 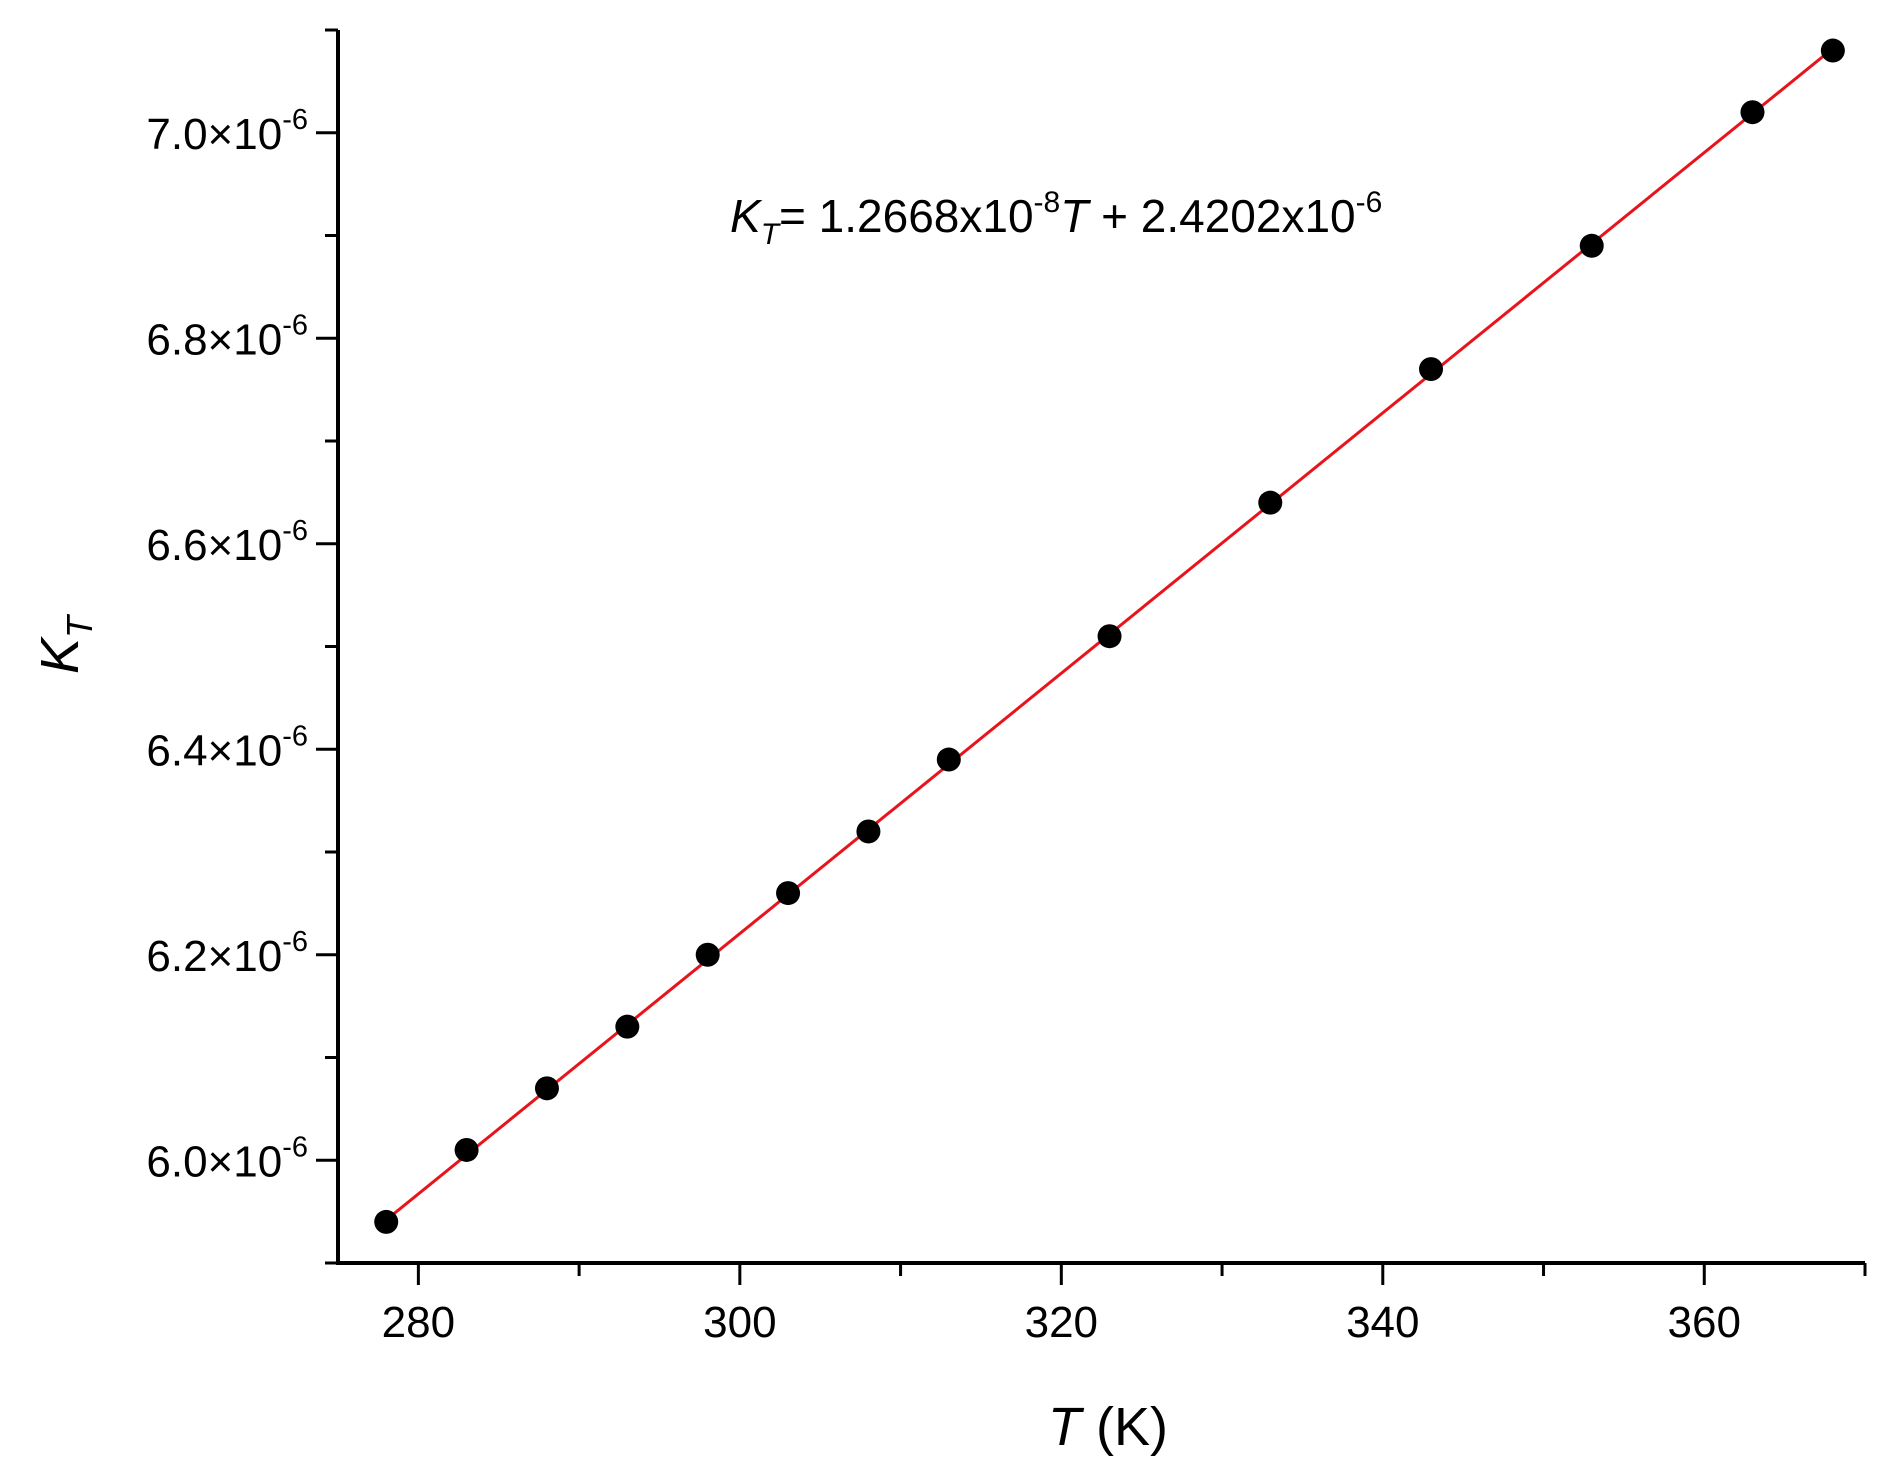 What do you see at coordinates (227, 131) in the screenshot?
I see `y-tick-label: 7.0×10⁻⁶` at bounding box center [227, 131].